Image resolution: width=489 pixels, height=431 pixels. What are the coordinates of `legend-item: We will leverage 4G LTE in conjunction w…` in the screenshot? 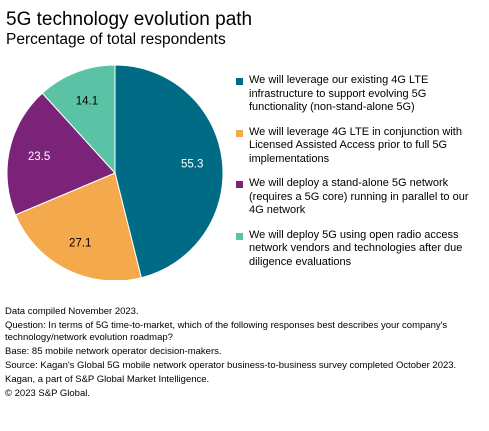 It's located at (361, 146).